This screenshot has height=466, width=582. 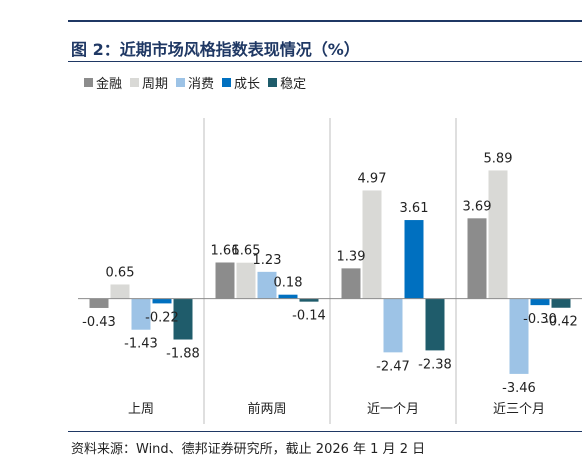 What do you see at coordinates (141, 344) in the screenshot?
I see `data-label: -1.43` at bounding box center [141, 344].